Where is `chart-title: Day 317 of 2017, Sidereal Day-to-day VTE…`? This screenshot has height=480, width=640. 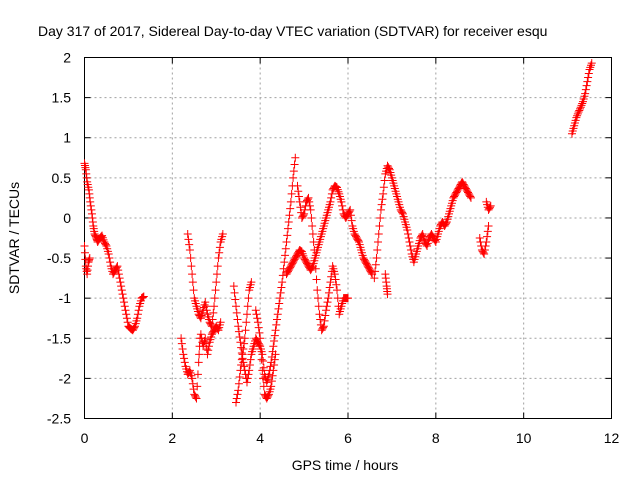
chart-title: Day 317 of 2017, Sidereal Day-to-day VTE… is located at coordinates (292, 31).